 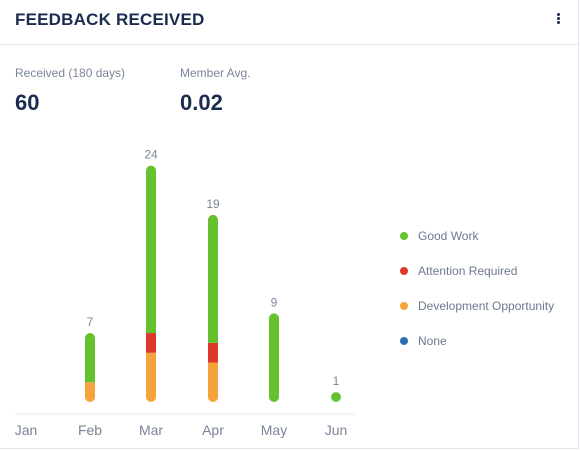 I want to click on card-title: FEEDBACK RECEIVED, so click(x=110, y=19).